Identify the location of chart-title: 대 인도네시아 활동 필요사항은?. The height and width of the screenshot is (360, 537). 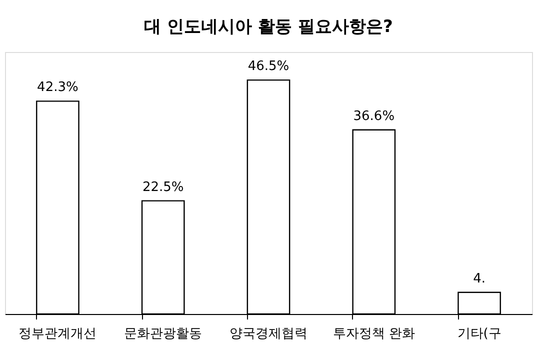
(268, 27).